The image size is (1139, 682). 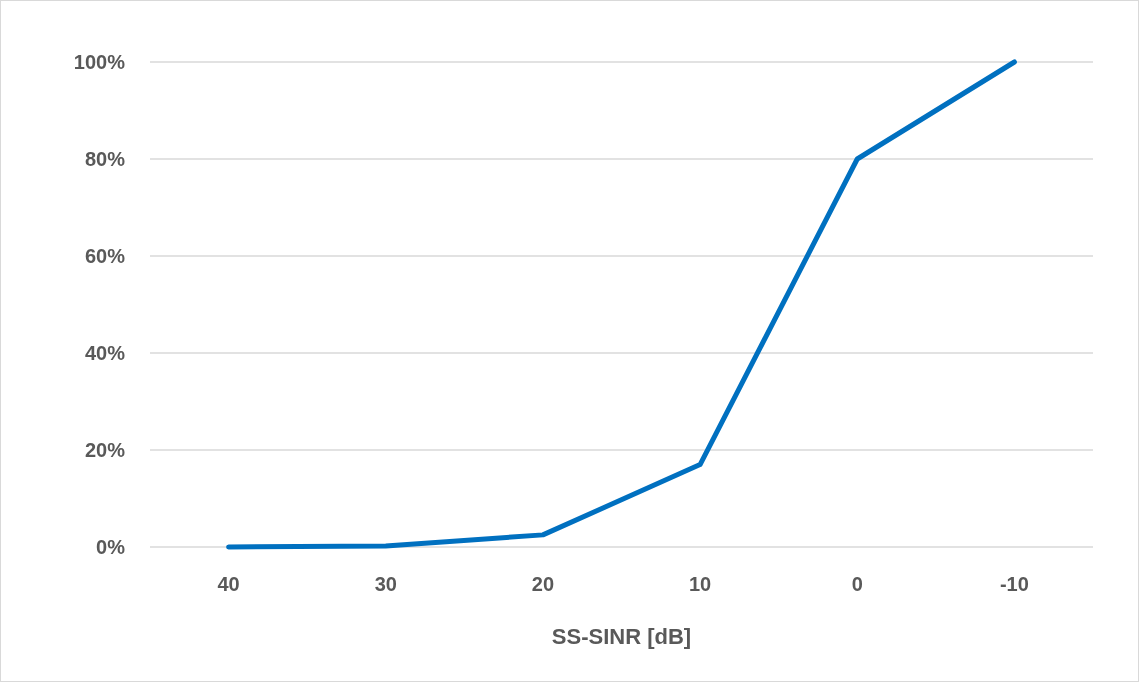 I want to click on x-tick-label: -10, so click(x=1014, y=584).